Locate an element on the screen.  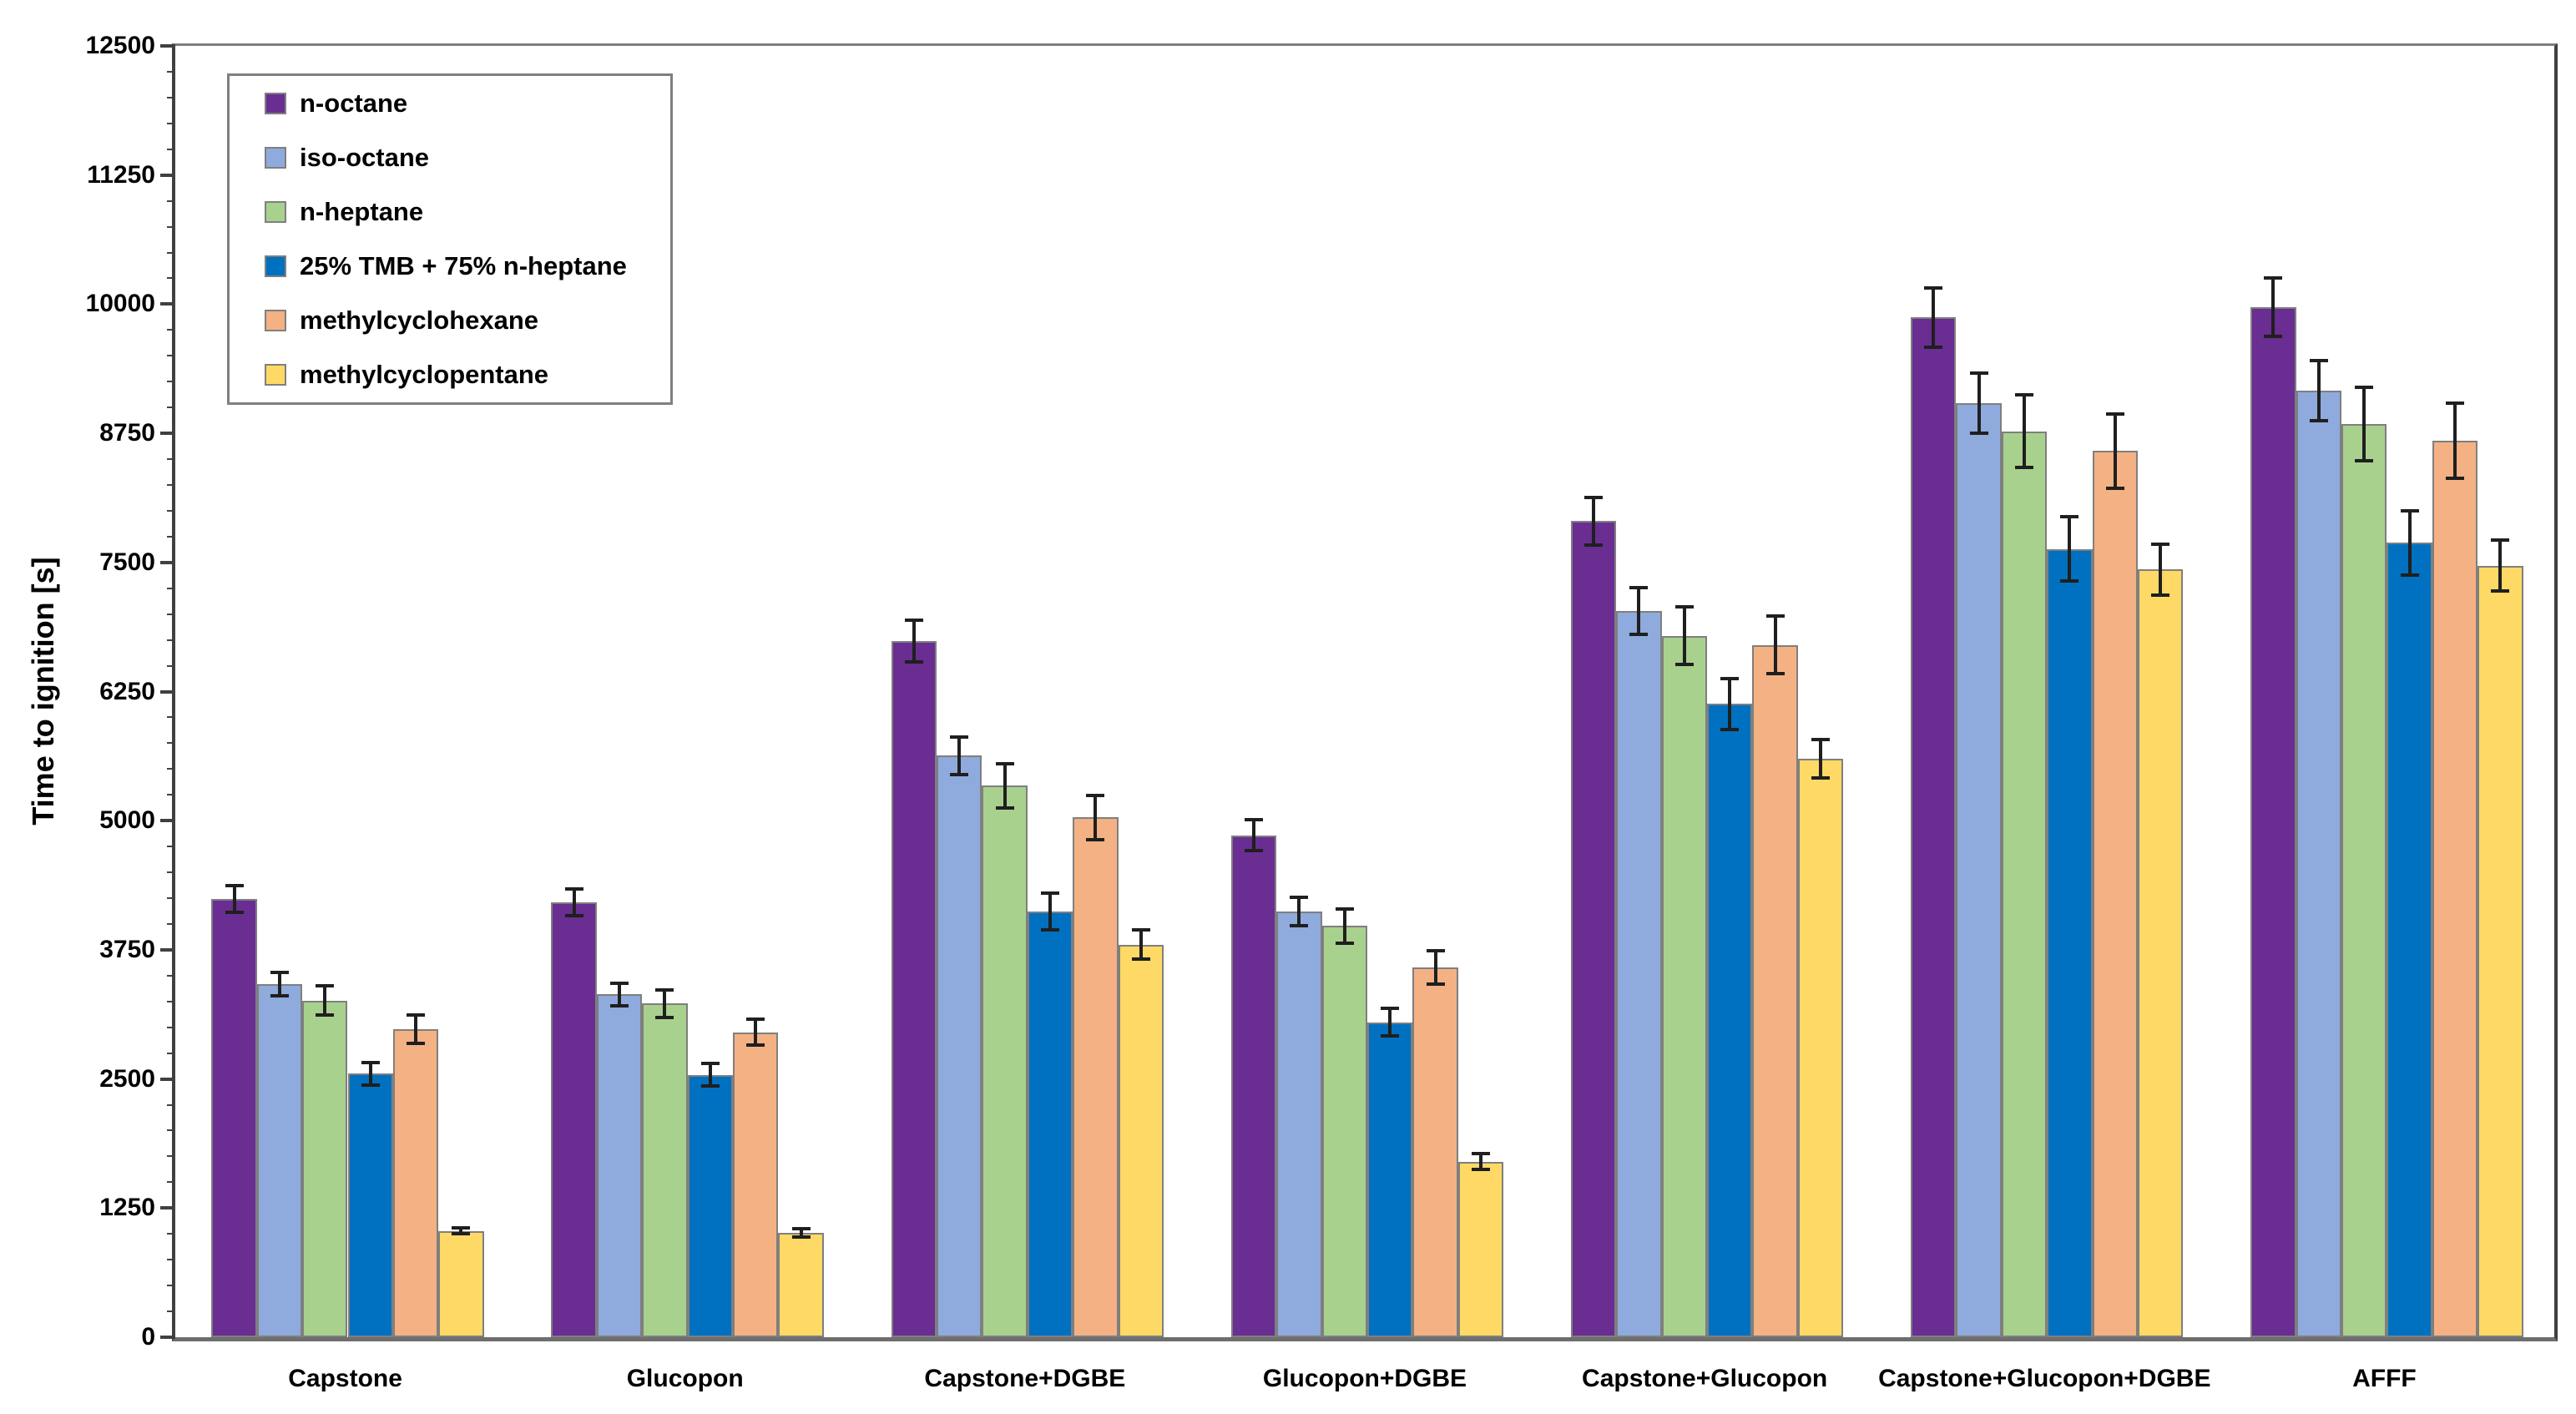
bar-methylcyclopentane-afff is located at coordinates (2500, 951).